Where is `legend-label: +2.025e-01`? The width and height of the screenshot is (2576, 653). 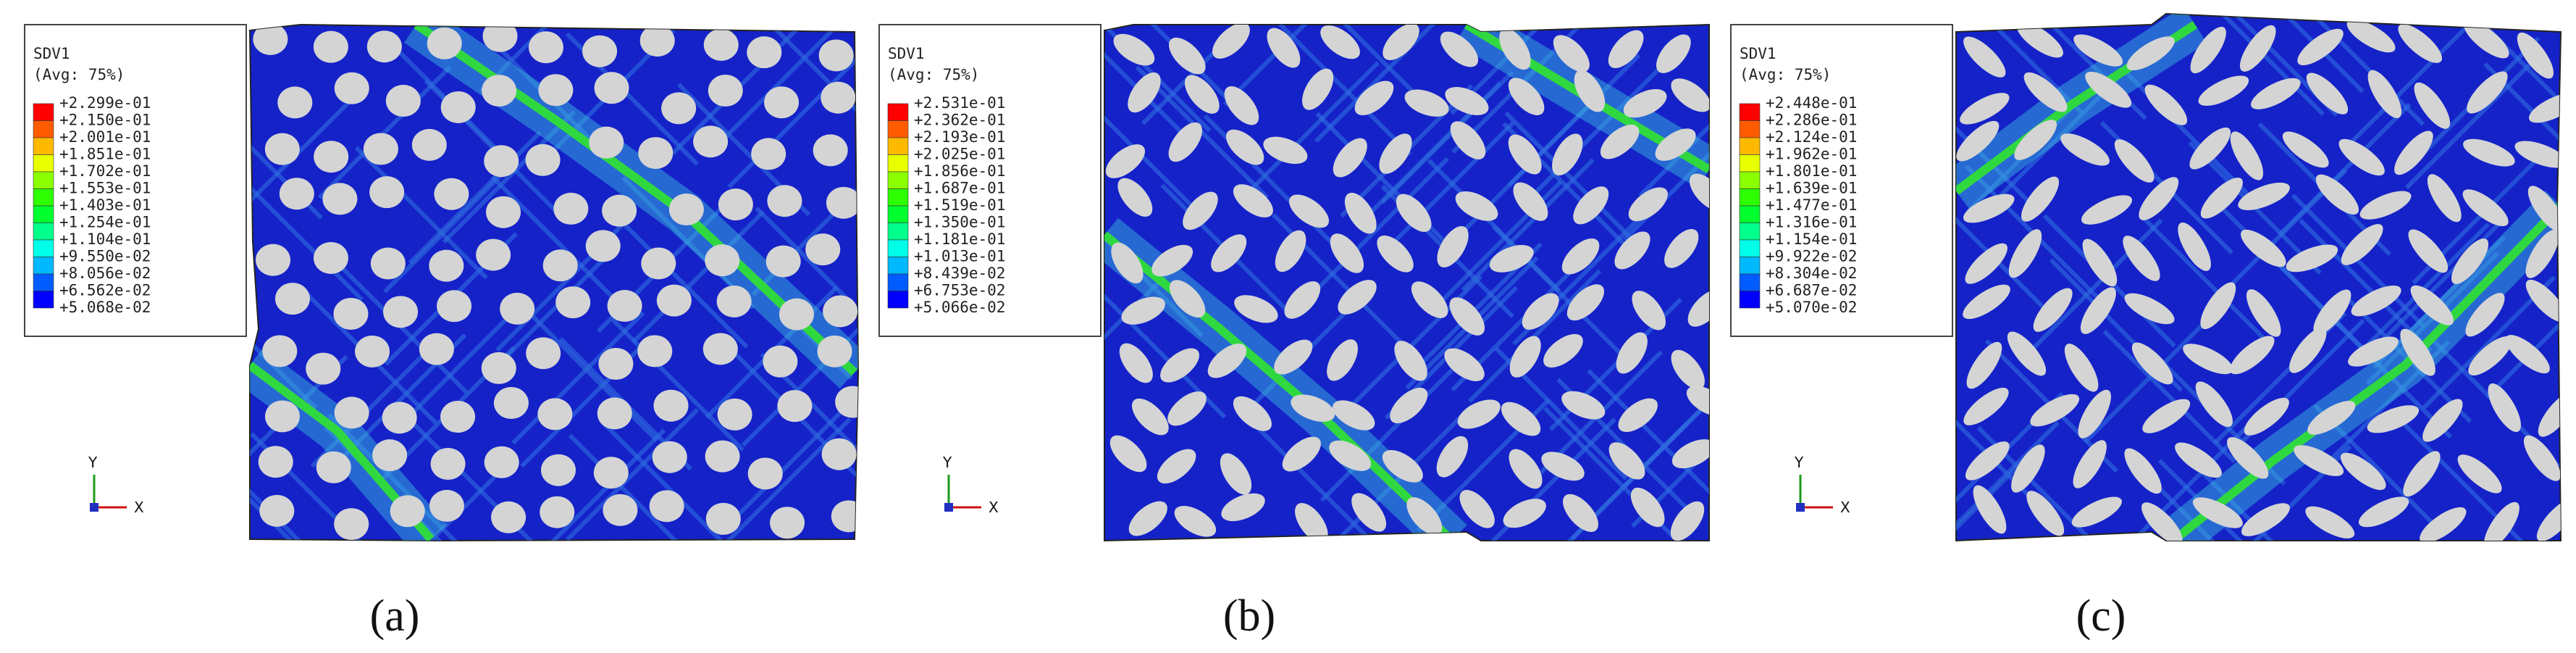 legend-label: +2.025e-01 is located at coordinates (959, 154).